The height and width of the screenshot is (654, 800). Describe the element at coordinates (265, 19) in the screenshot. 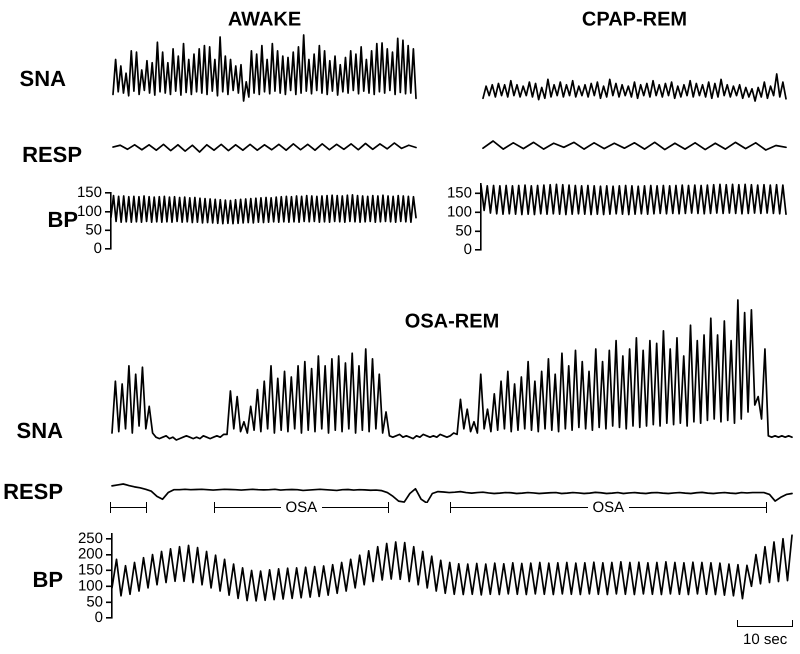

I see `chart-title: AWAKE` at that location.